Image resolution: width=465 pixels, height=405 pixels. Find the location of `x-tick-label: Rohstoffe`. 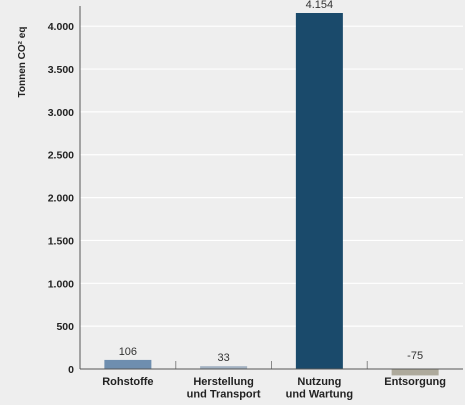

x-tick-label: Rohstoffe is located at coordinates (127, 382).